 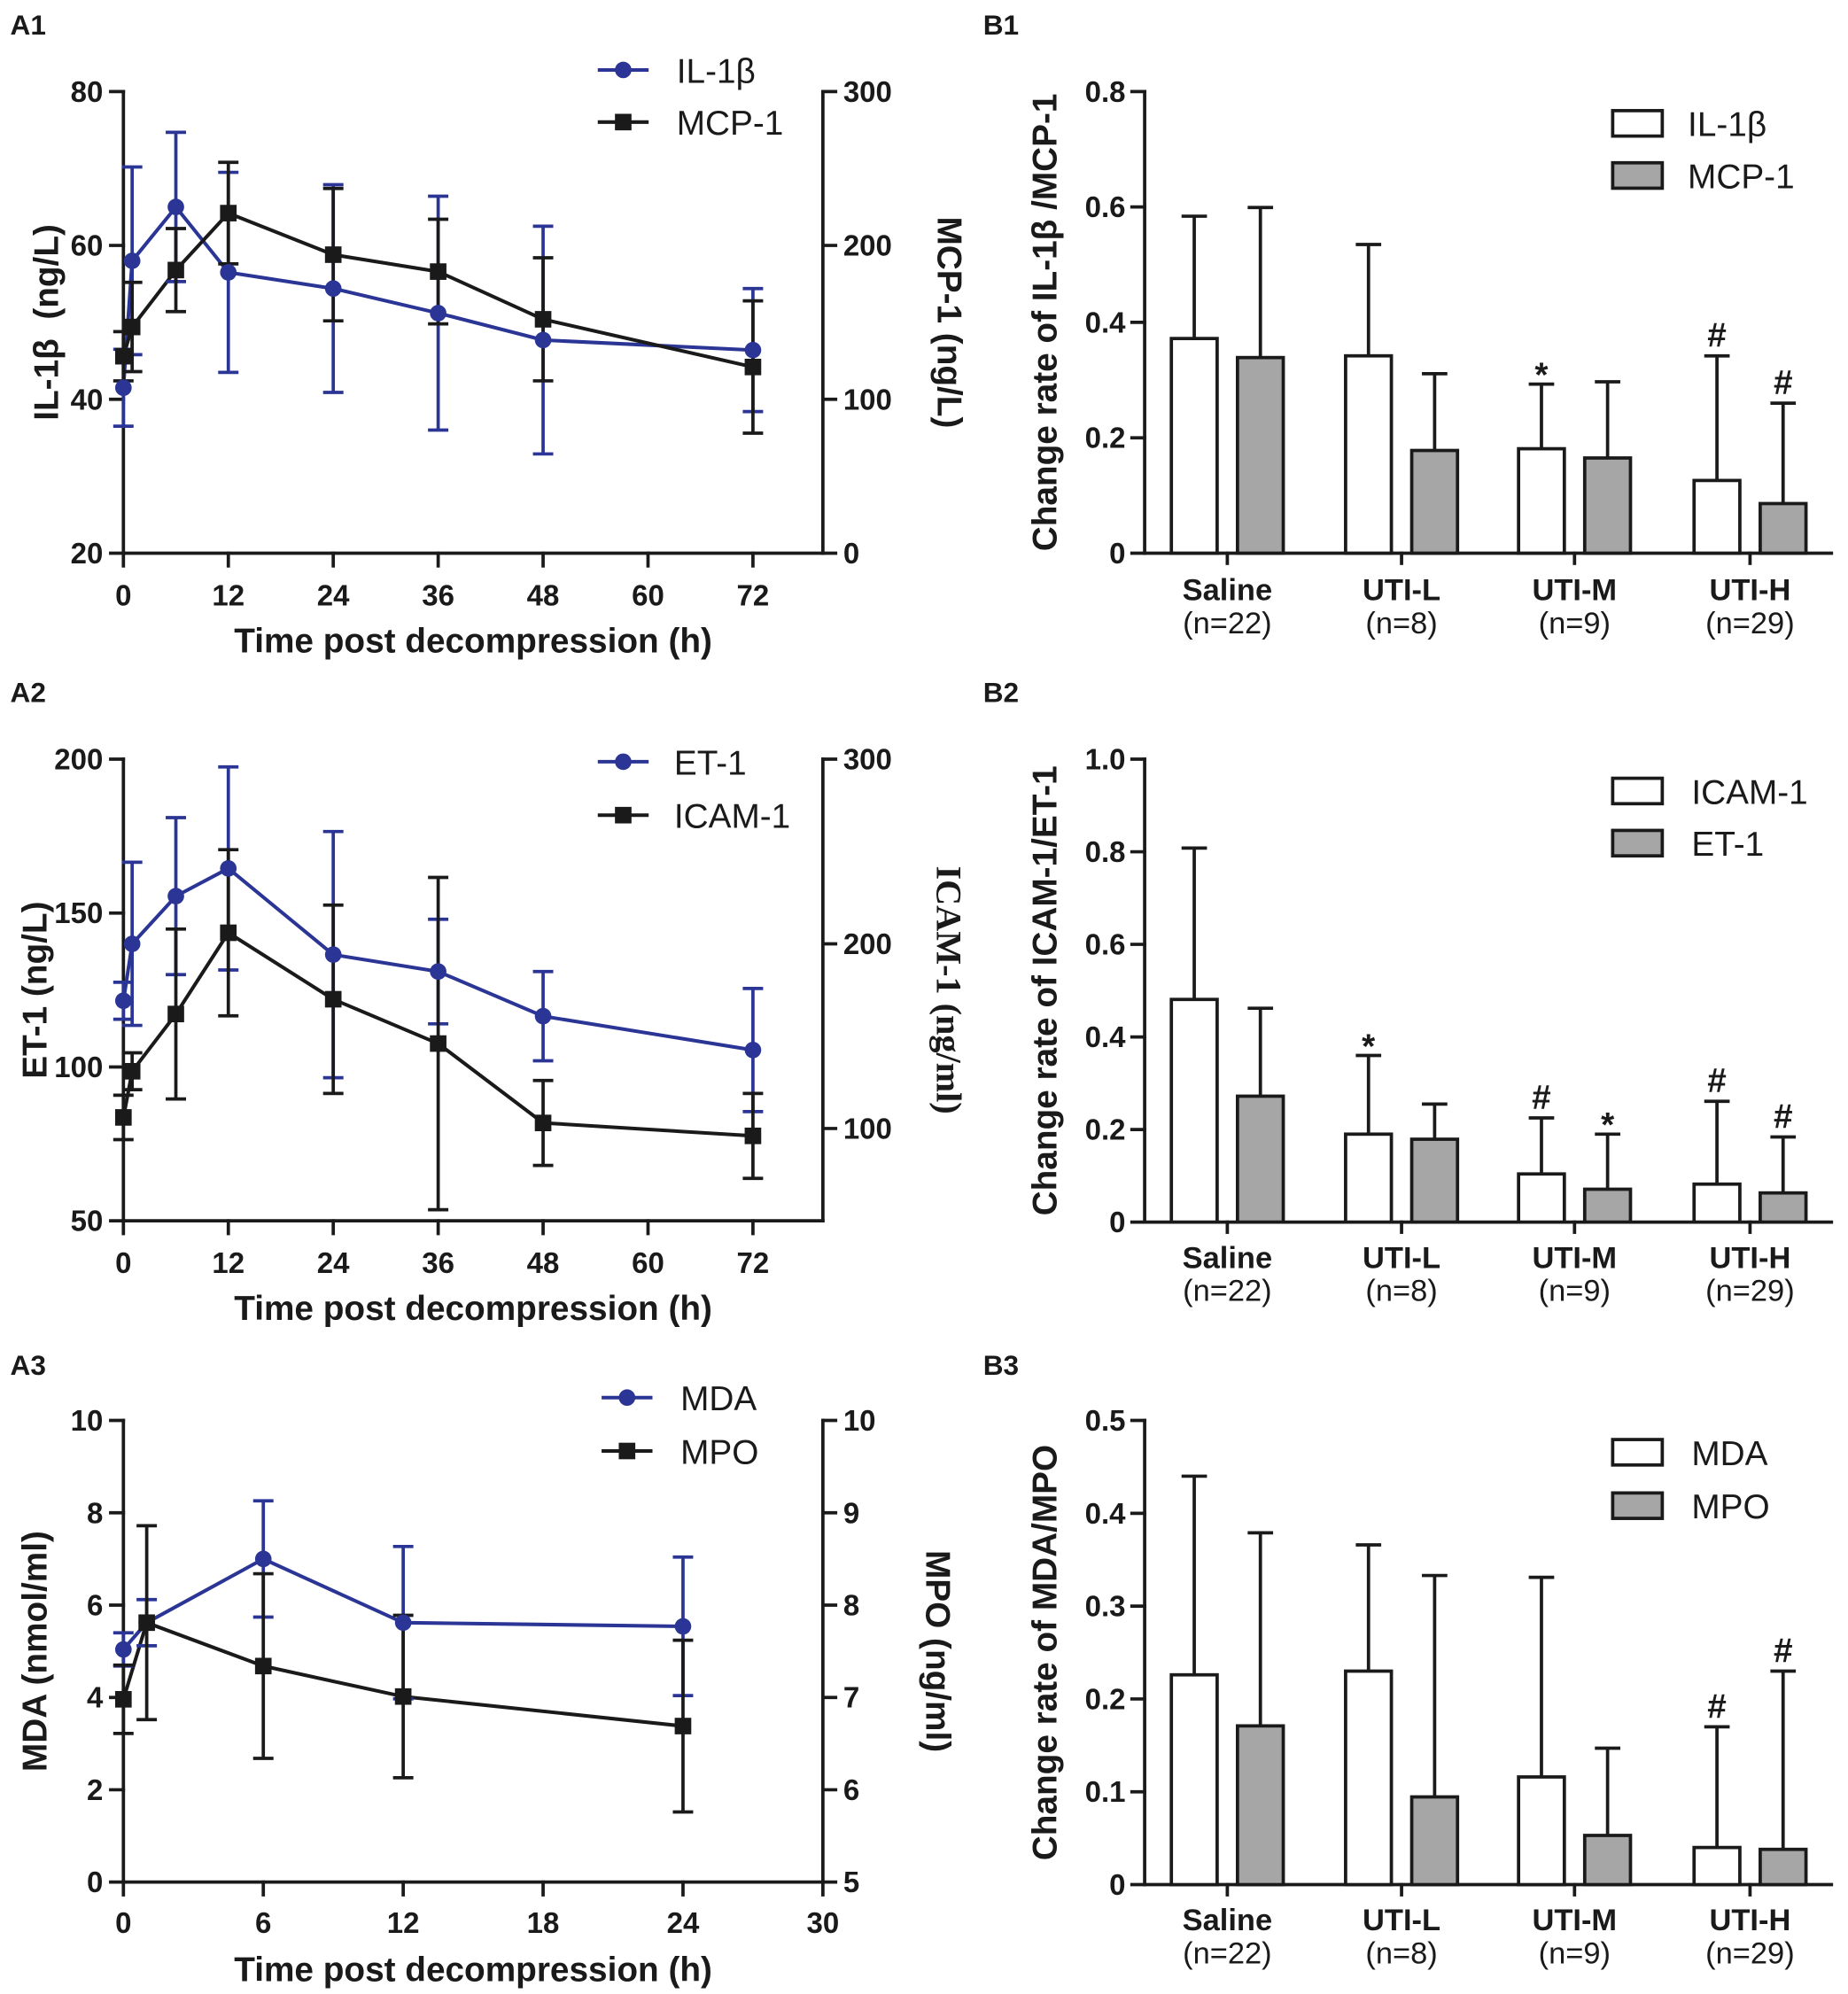 What do you see at coordinates (1542, 375) in the screenshot?
I see `significance-mark: *` at bounding box center [1542, 375].